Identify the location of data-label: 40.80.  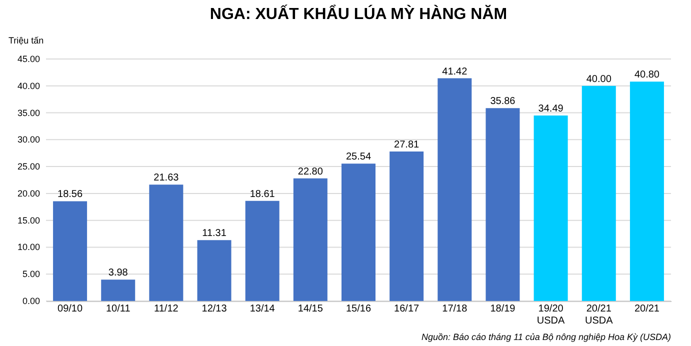
(647, 75).